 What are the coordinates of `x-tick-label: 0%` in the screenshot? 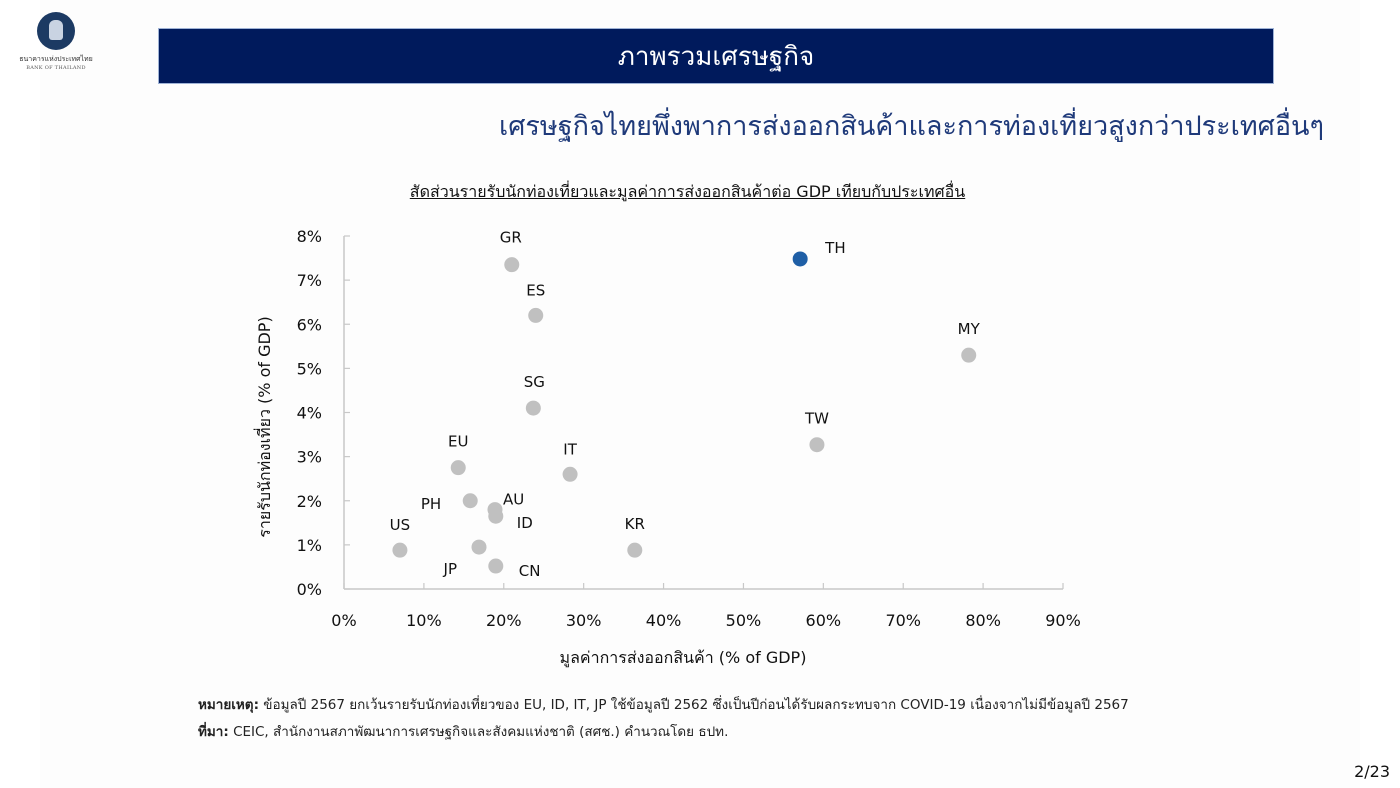 It's located at (343, 620).